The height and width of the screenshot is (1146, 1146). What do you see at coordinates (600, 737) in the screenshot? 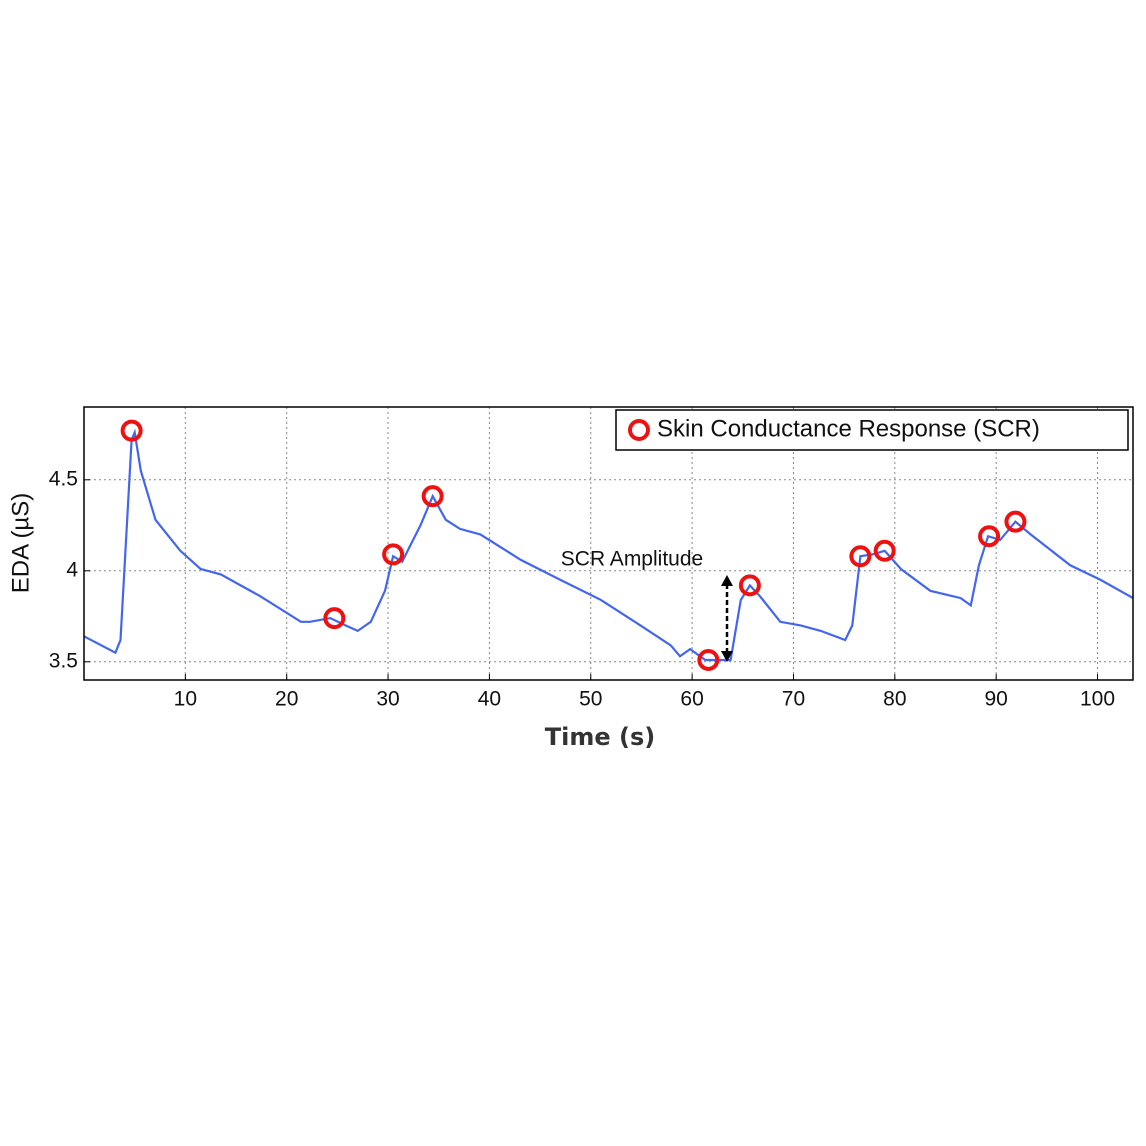
I see `x-axis-label: Time (s)` at bounding box center [600, 737].